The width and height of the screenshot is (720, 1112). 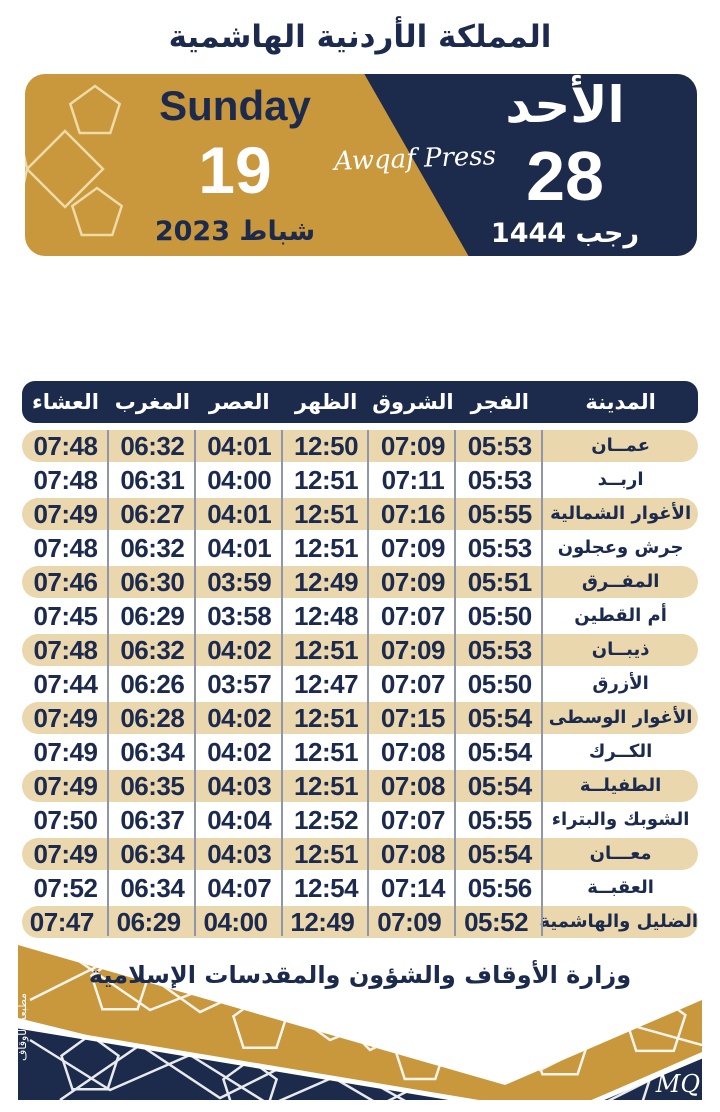 I want to click on isha-time: 07:50, so click(x=65, y=820).